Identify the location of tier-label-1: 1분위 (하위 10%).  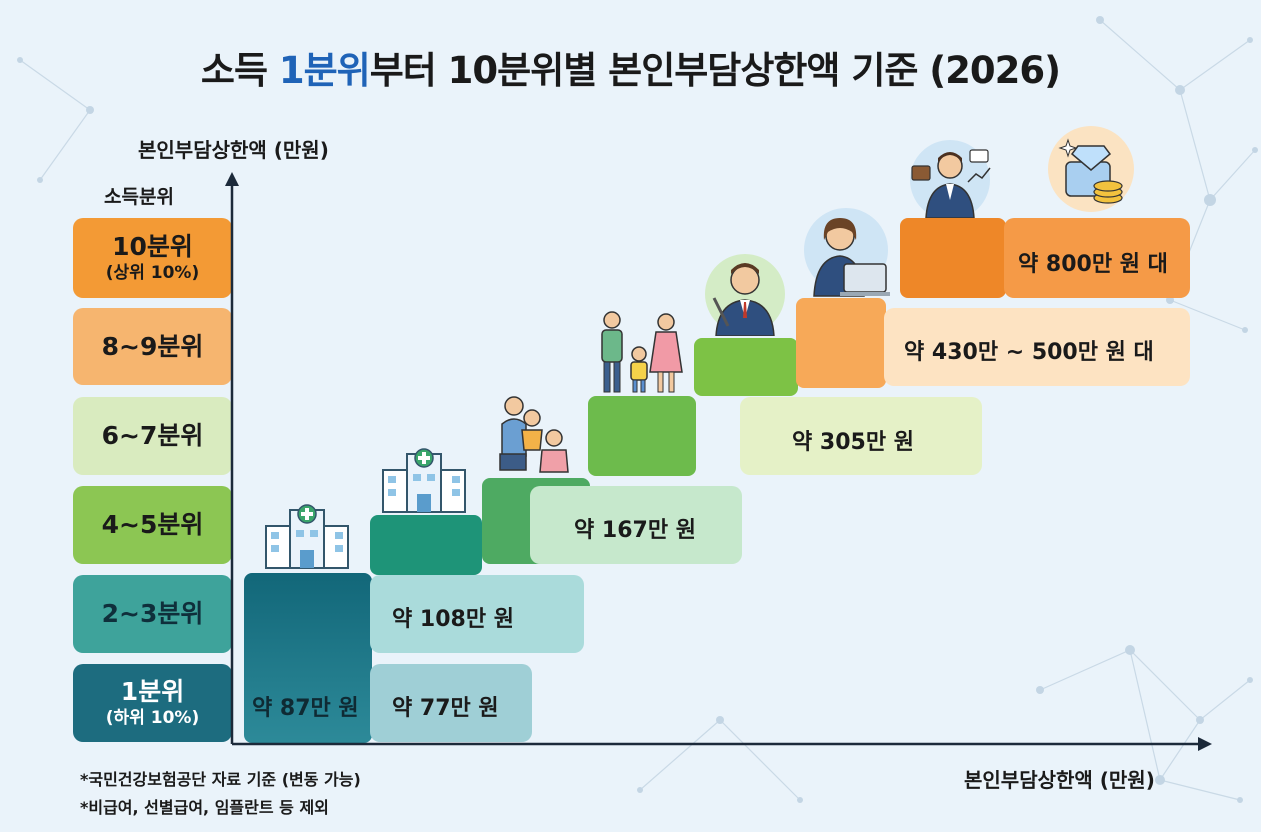
(152, 703).